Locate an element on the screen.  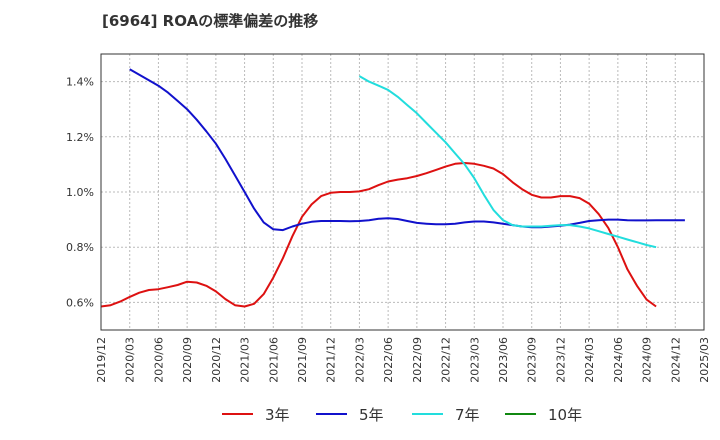
x-tick-label: 2021/03 is located at coordinates (245, 360).